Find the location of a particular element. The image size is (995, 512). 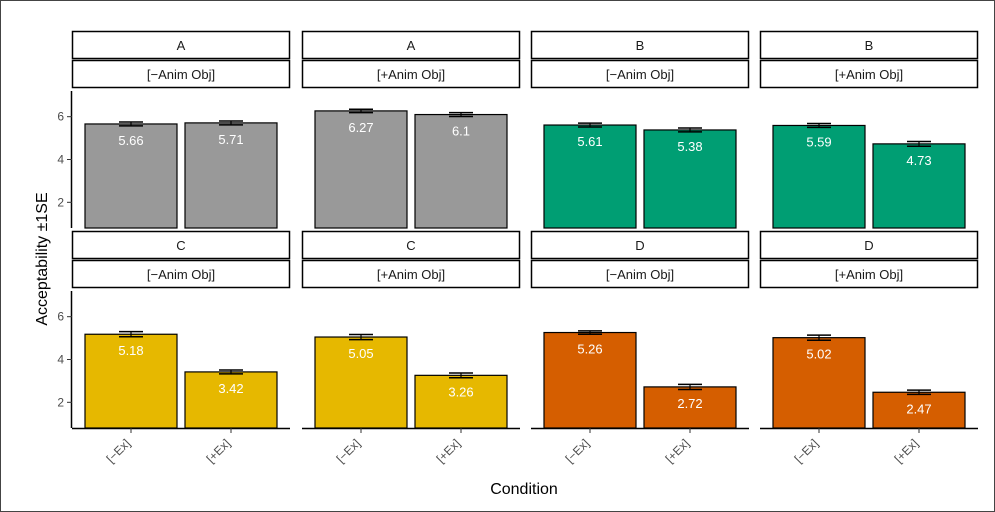

panel-7-value-label-2: 2.72 is located at coordinates (689, 403).